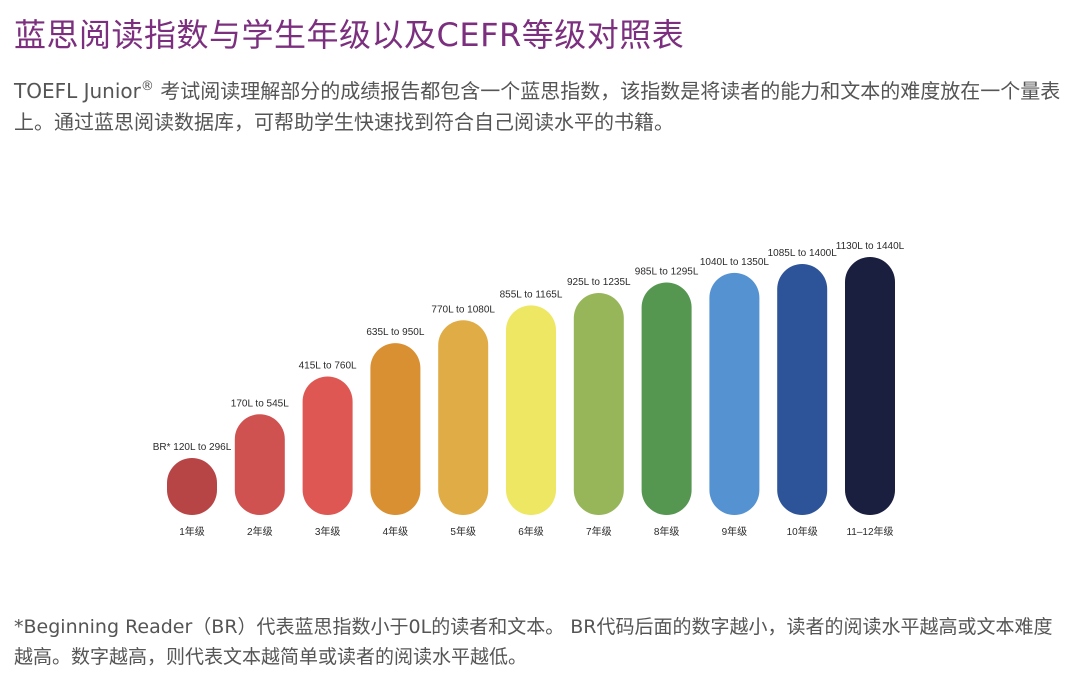 The width and height of the screenshot is (1080, 673). I want to click on chart-grade-label-6: 6年级, so click(531, 531).